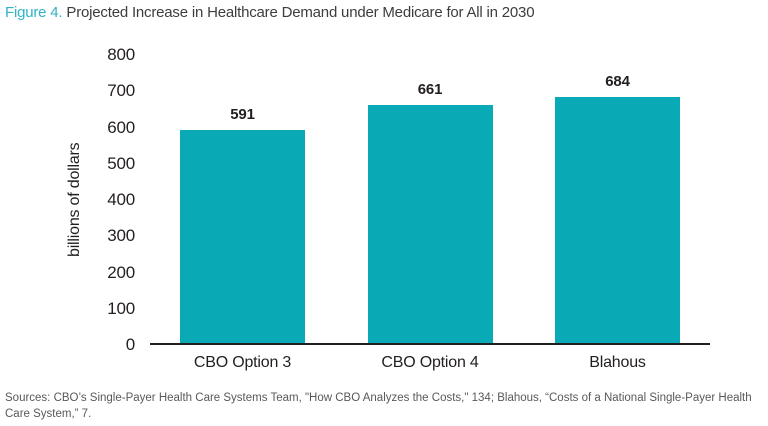  What do you see at coordinates (121, 54) in the screenshot?
I see `y-tick-label: 800` at bounding box center [121, 54].